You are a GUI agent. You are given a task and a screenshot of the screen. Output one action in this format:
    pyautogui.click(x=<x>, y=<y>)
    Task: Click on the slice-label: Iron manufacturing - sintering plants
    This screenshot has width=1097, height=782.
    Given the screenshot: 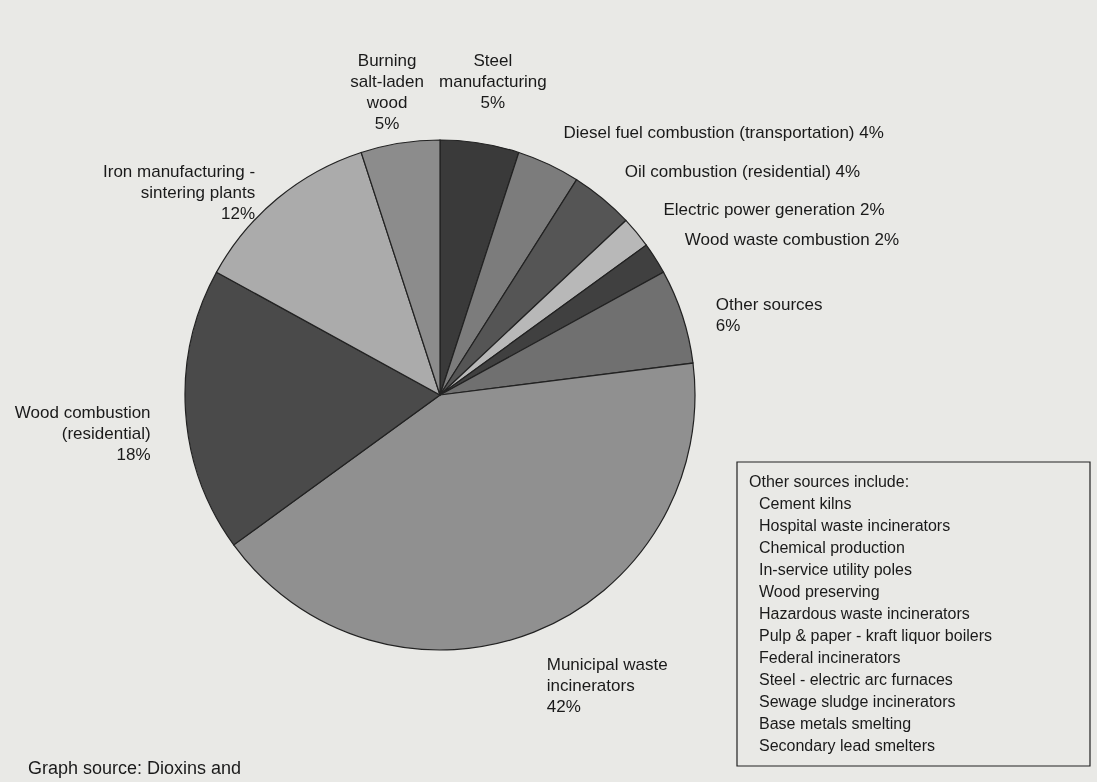 What is the action you would take?
    pyautogui.click(x=179, y=181)
    